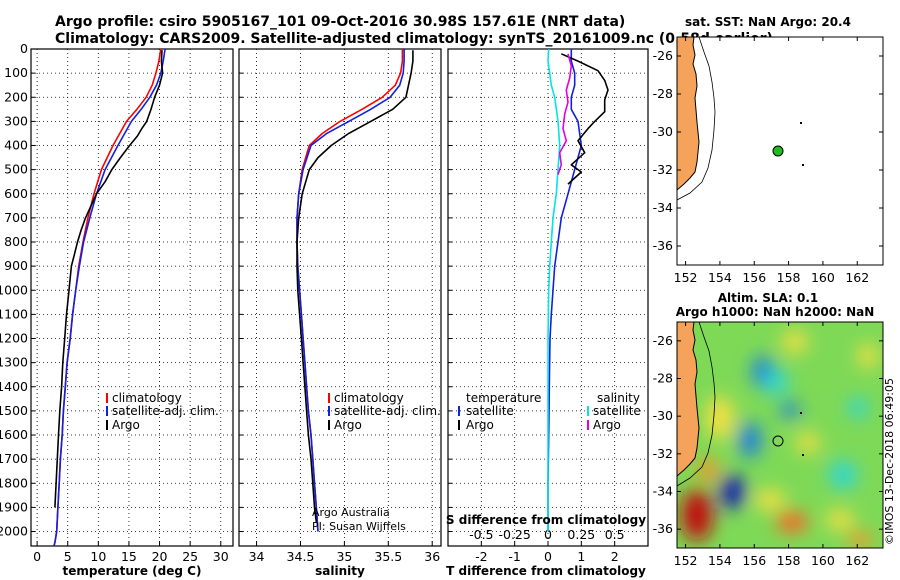 The image size is (900, 580). I want to click on lon-tick-label: 160, so click(823, 560).